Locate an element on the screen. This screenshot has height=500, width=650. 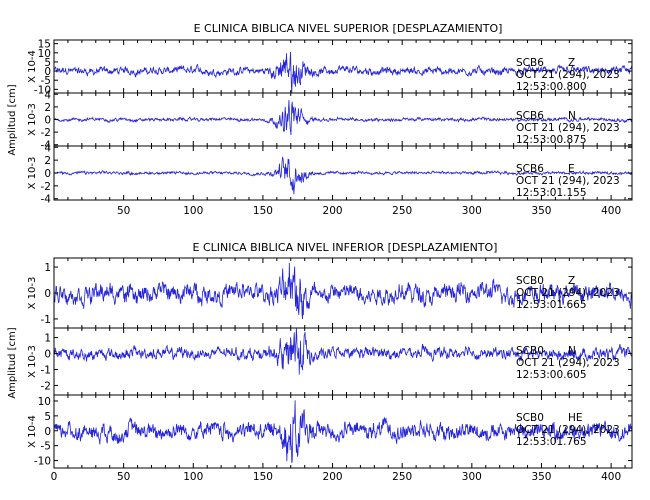
panel-frame is located at coordinates (343, 431).